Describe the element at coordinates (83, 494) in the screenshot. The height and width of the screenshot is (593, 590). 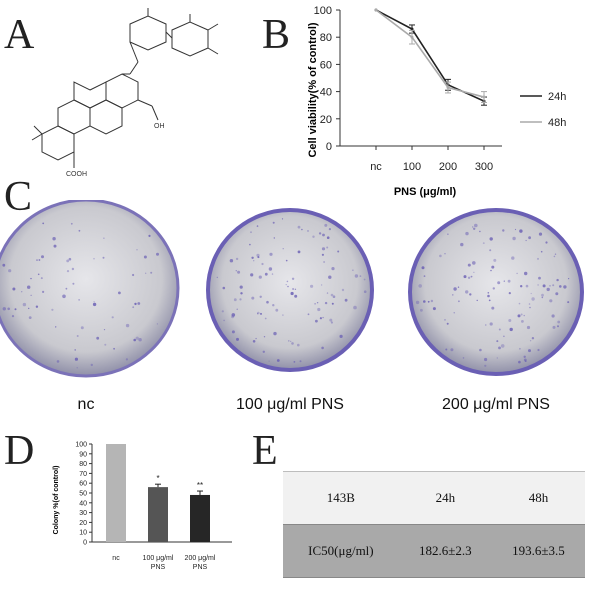
I see `chart-d-y-tick-label: 50` at that location.